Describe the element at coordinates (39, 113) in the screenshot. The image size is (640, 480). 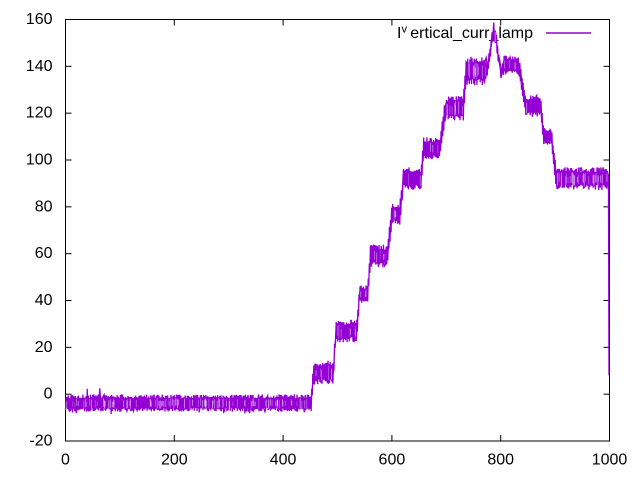
I see `svg-text: 120` at that location.